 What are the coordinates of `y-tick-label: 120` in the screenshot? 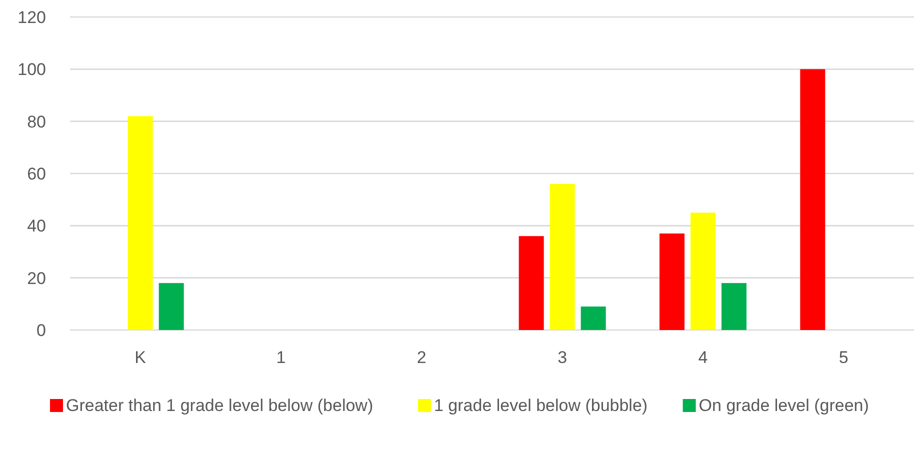 It's located at (32, 17).